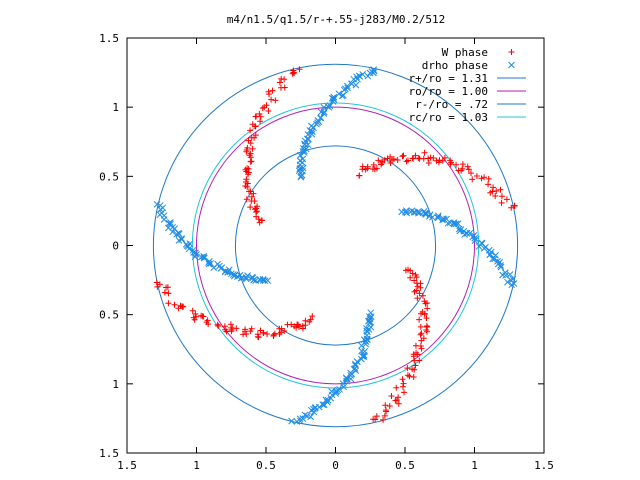 Image resolution: width=640 pixels, height=480 pixels. What do you see at coordinates (335, 465) in the screenshot?
I see `x-tick-label: 0` at bounding box center [335, 465].